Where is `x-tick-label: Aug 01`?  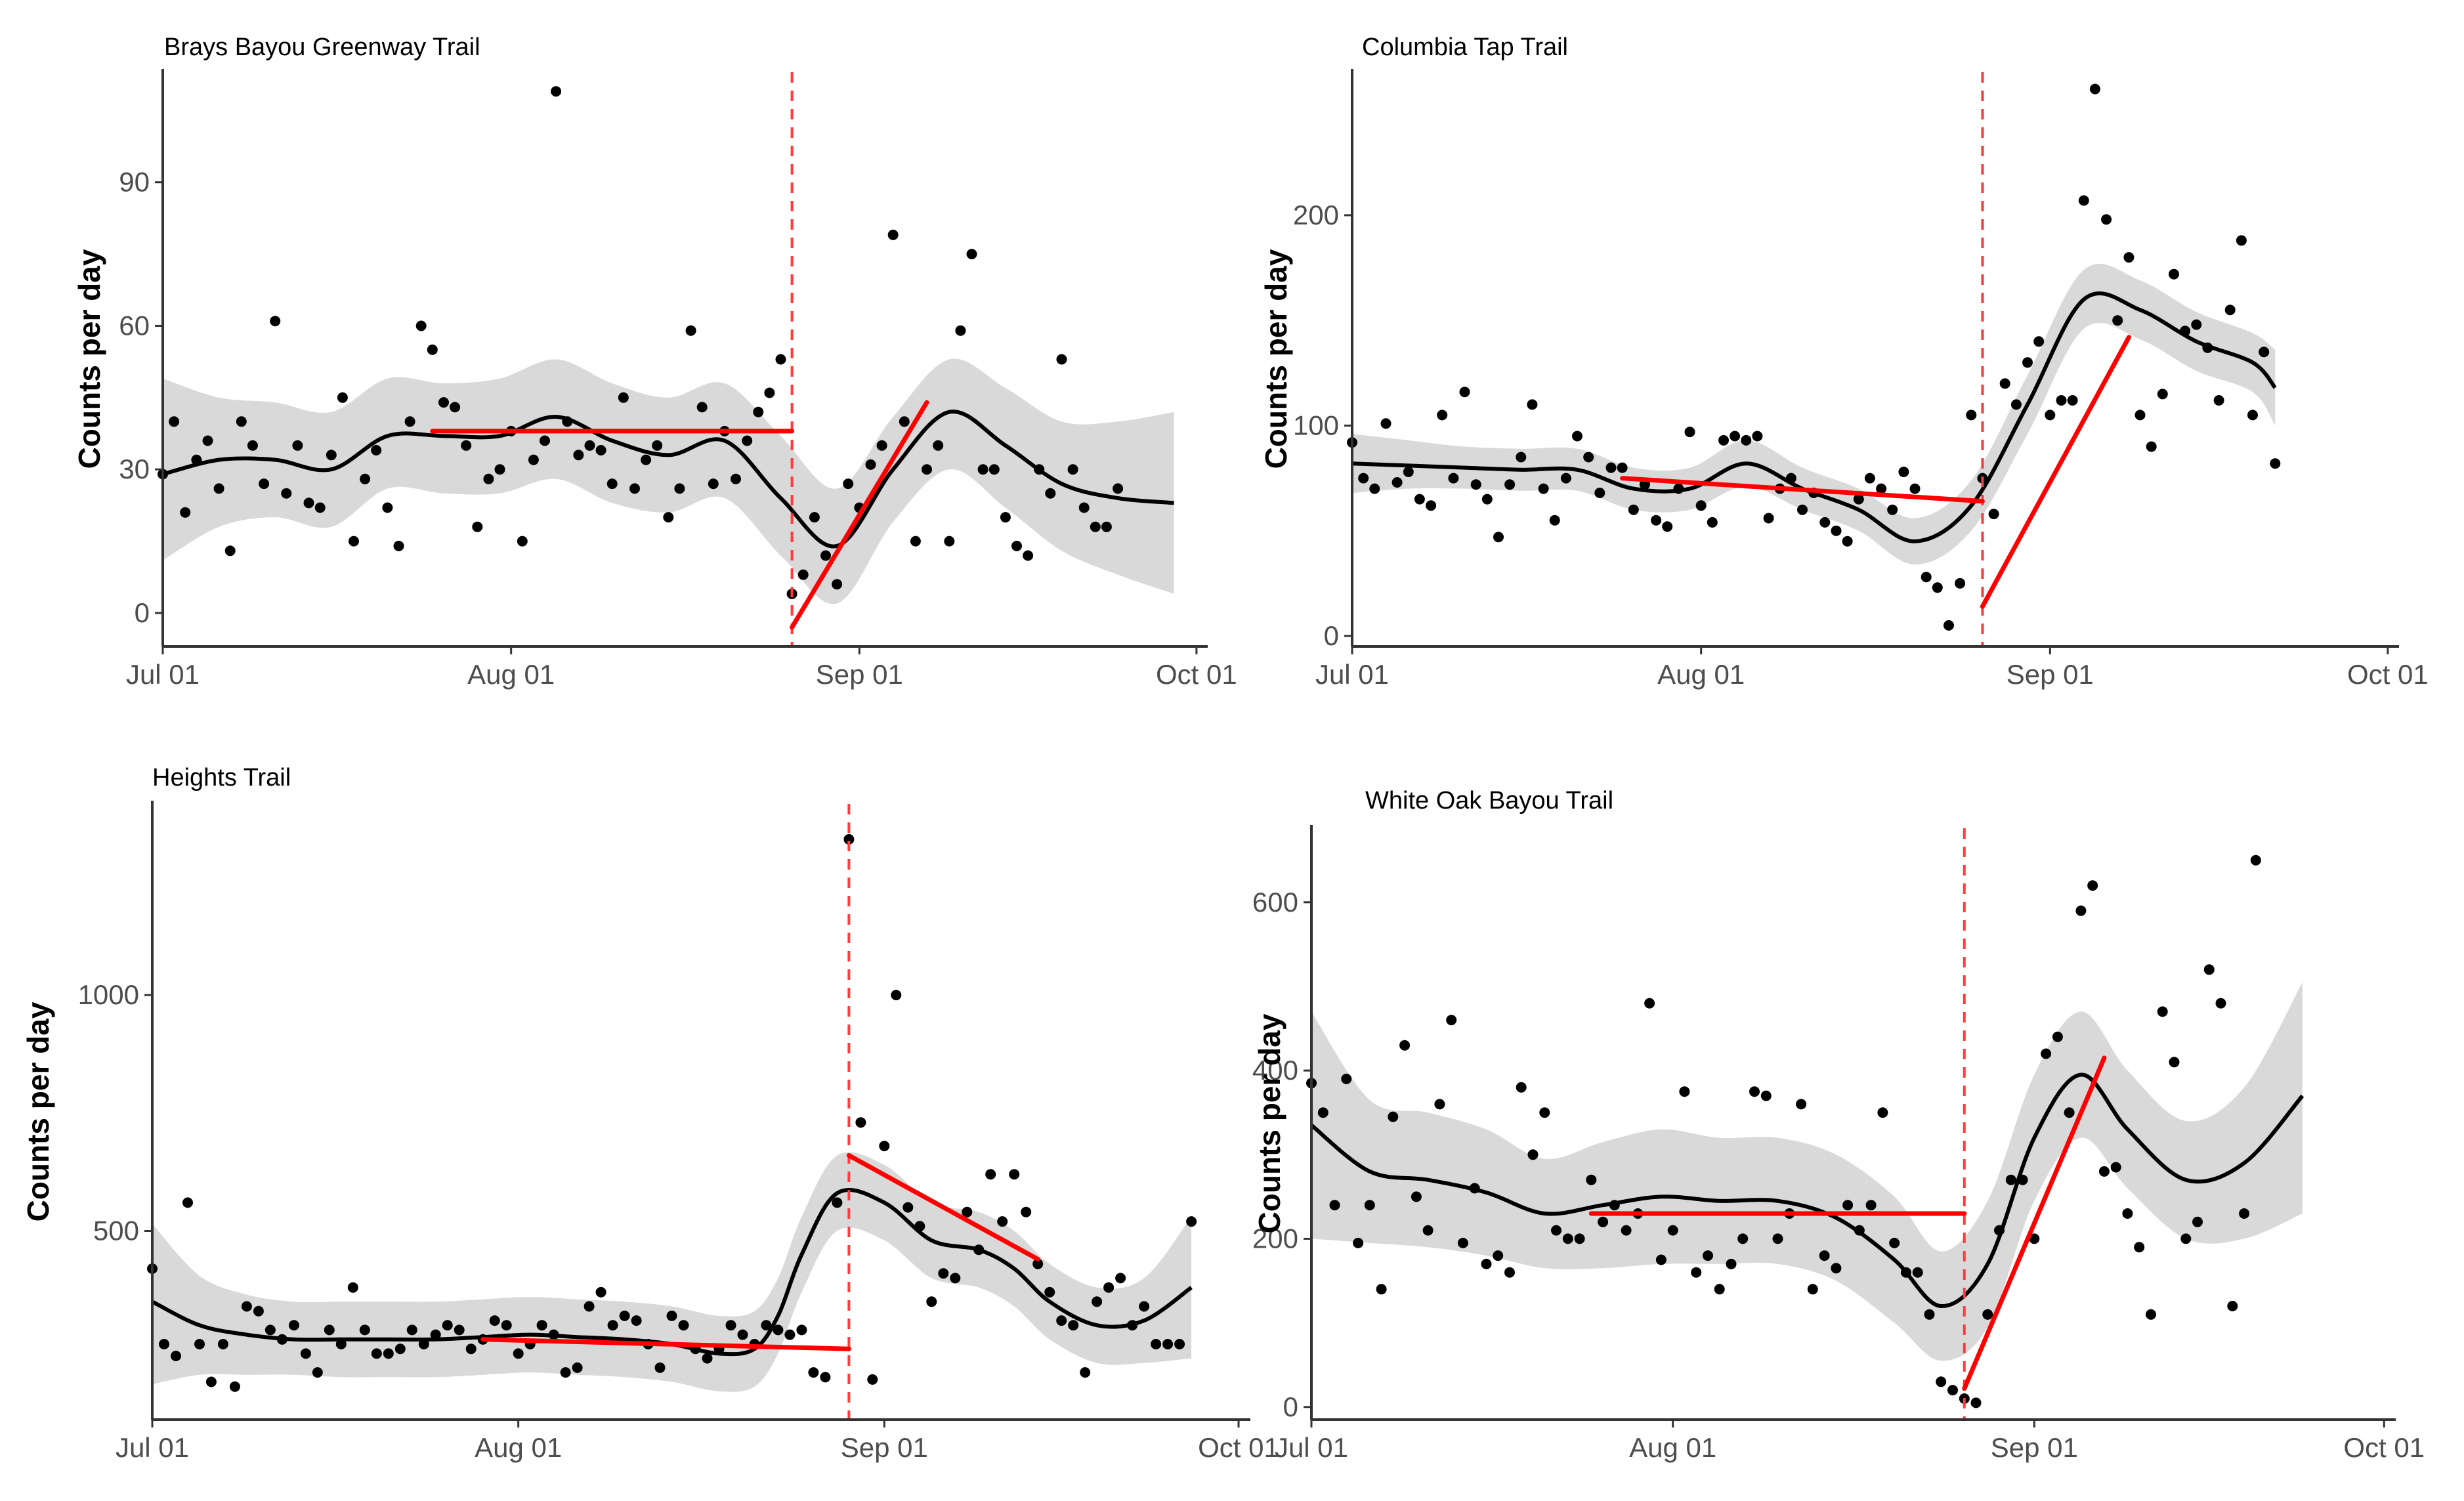 x-tick-label: Aug 01 is located at coordinates (511, 674).